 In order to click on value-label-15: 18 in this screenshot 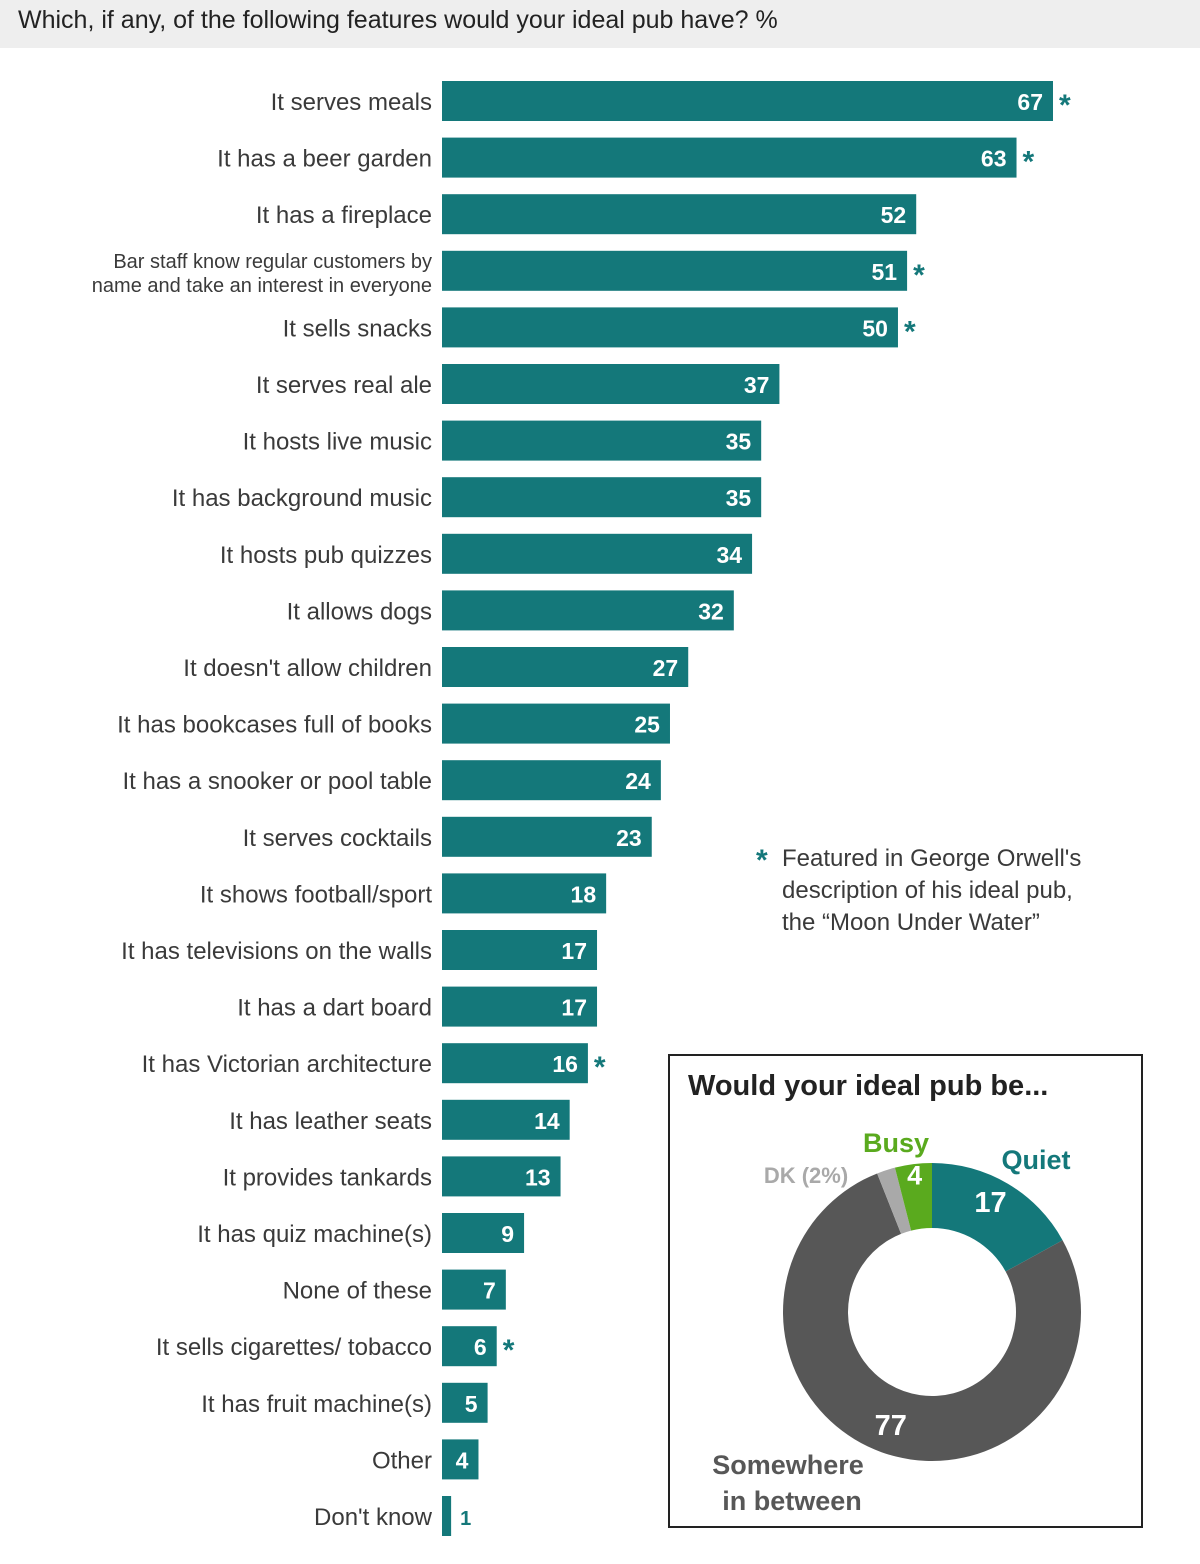, I will do `click(584, 894)`.